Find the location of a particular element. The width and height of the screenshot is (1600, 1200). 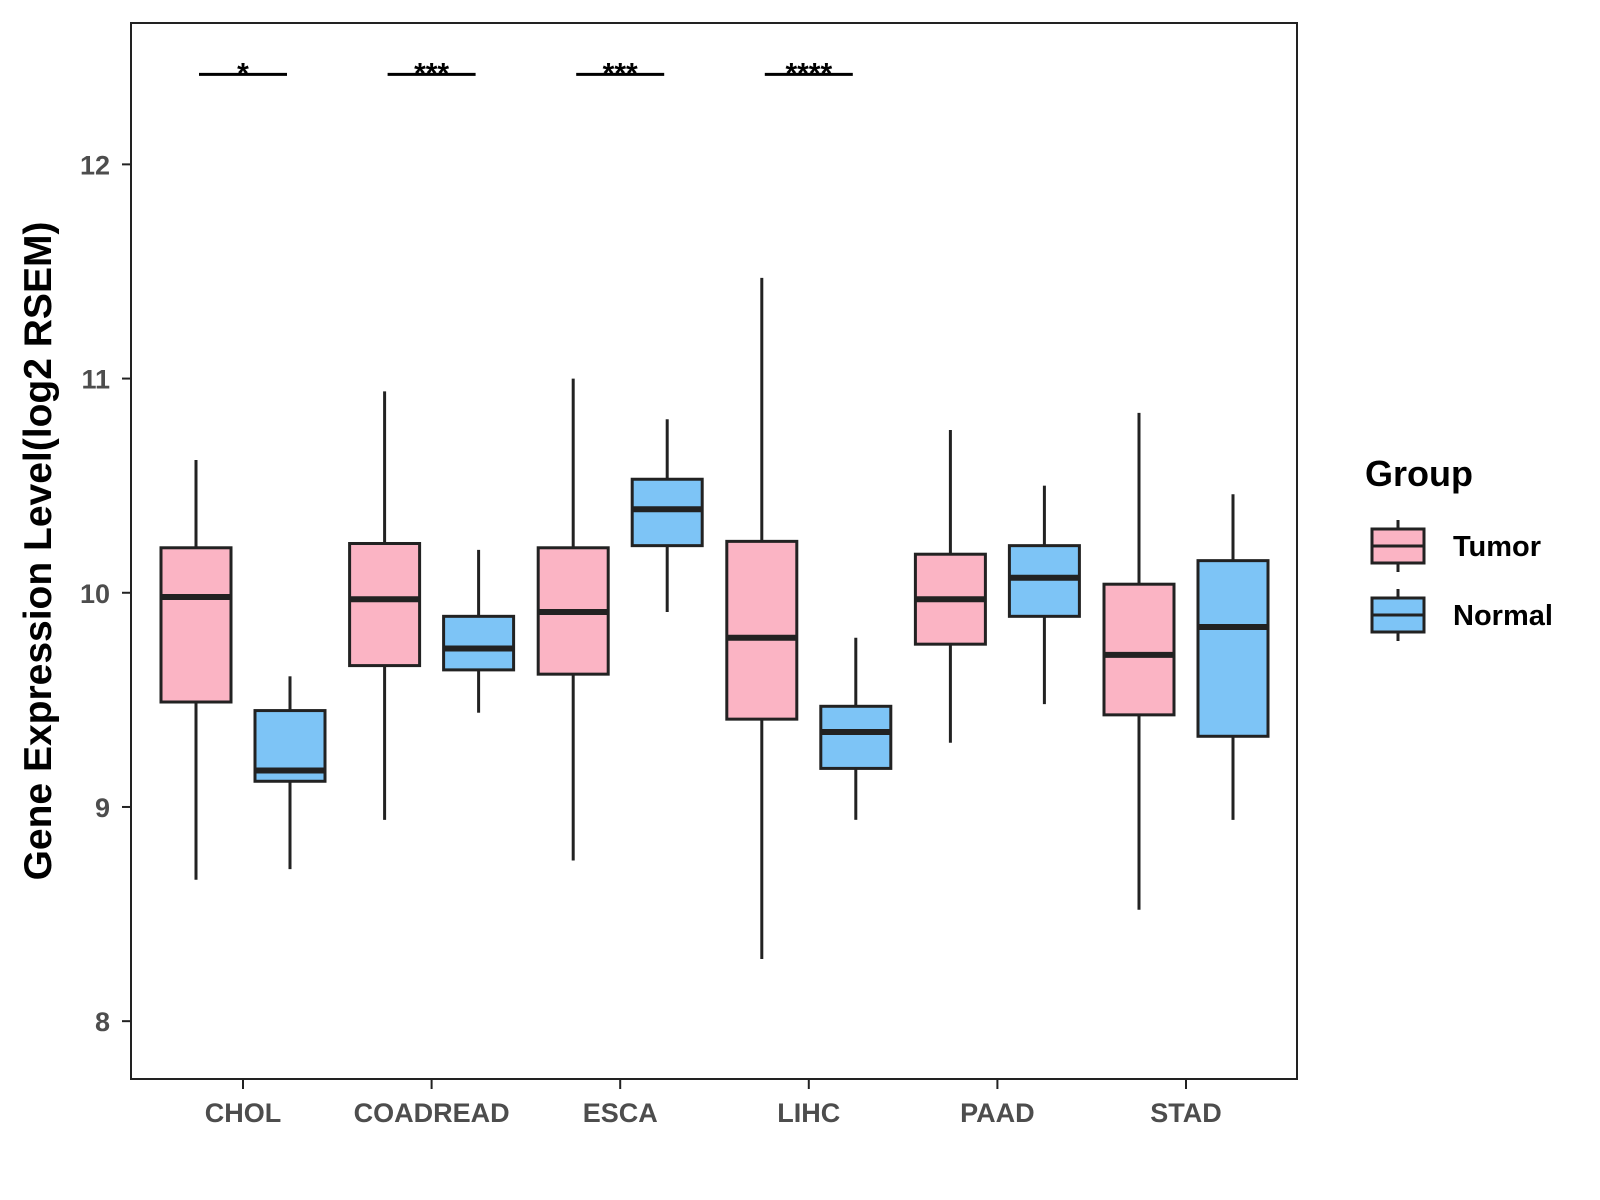

box-tumor-paad is located at coordinates (950, 586).